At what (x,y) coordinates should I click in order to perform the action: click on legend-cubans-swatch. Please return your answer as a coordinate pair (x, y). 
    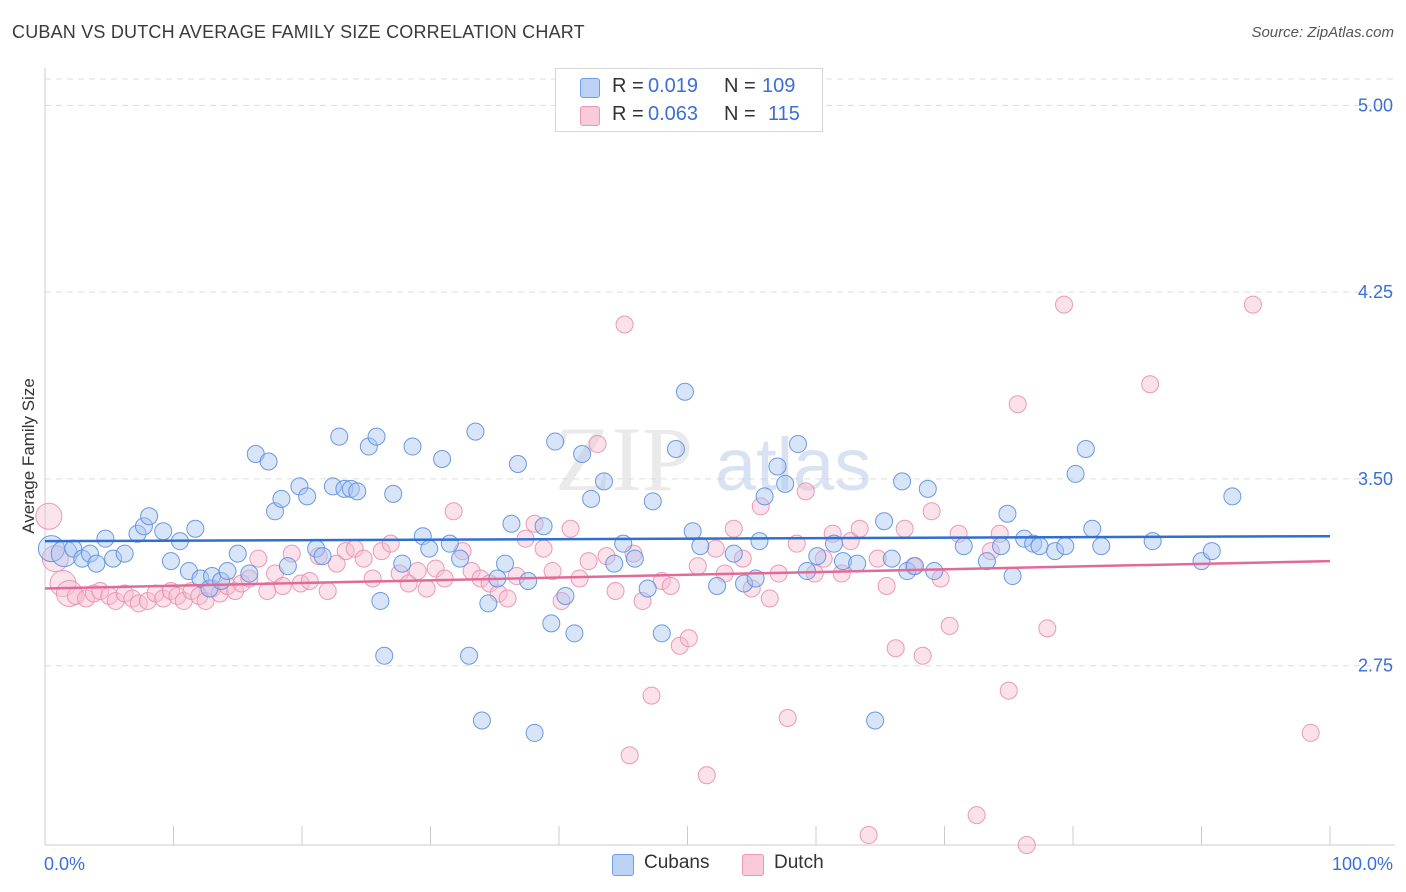
    Looking at the image, I should click on (623, 865).